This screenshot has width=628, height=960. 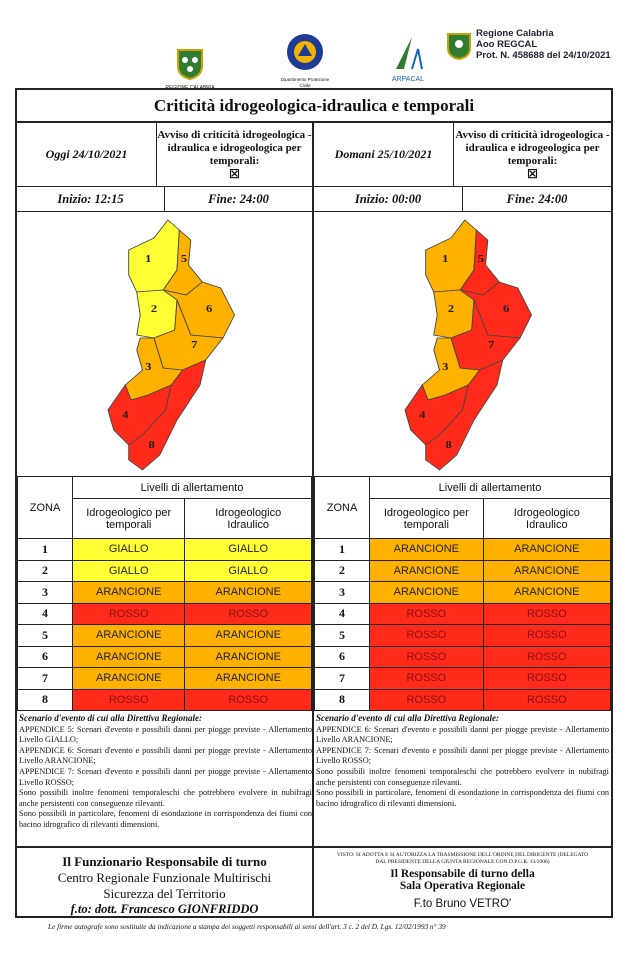 I want to click on zone-cell: 4, so click(x=342, y=613).